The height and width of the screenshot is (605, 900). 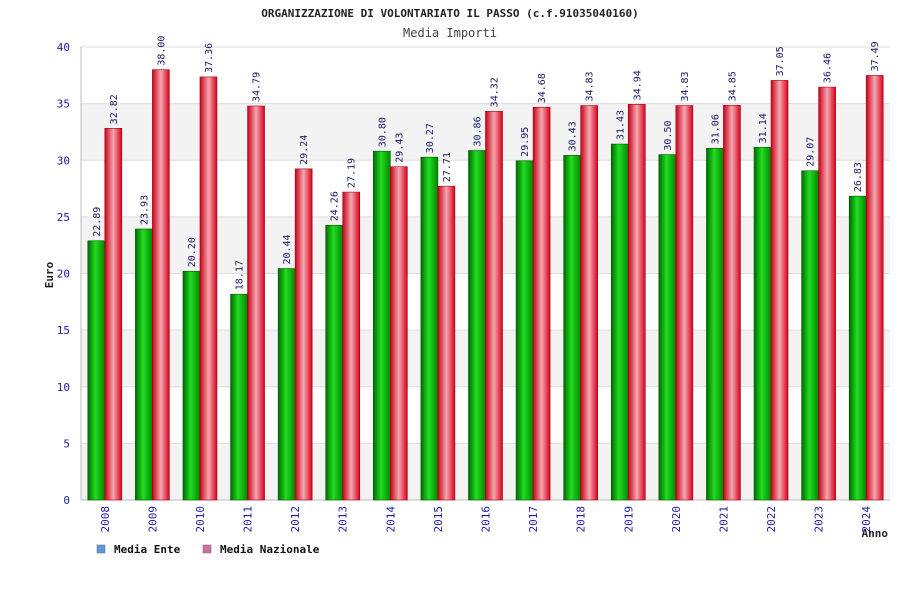 What do you see at coordinates (63, 47) in the screenshot?
I see `y-tick-label: 40` at bounding box center [63, 47].